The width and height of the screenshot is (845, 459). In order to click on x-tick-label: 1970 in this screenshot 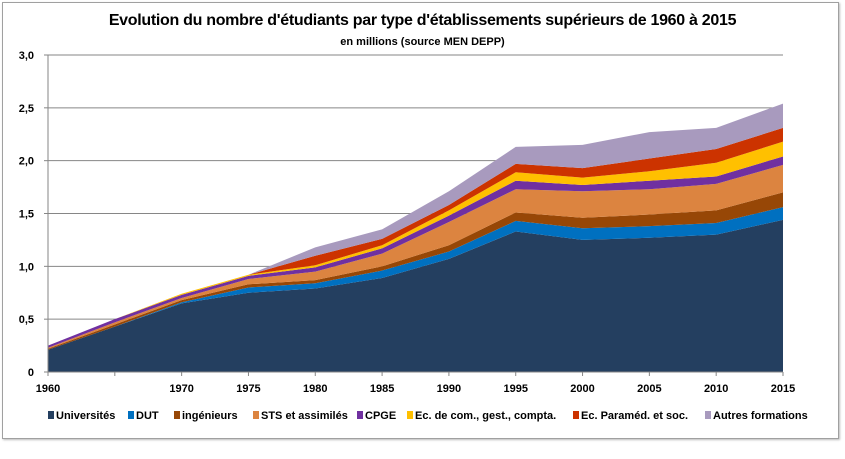, I will do `click(181, 389)`.